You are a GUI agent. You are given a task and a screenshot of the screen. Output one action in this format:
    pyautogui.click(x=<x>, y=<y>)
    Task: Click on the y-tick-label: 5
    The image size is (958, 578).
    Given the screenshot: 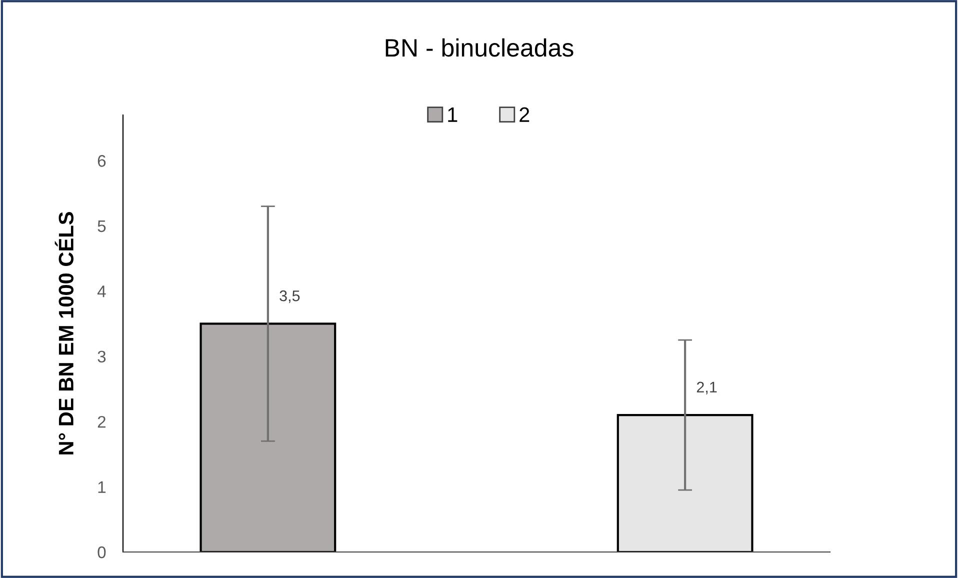 What is the action you would take?
    pyautogui.click(x=102, y=226)
    